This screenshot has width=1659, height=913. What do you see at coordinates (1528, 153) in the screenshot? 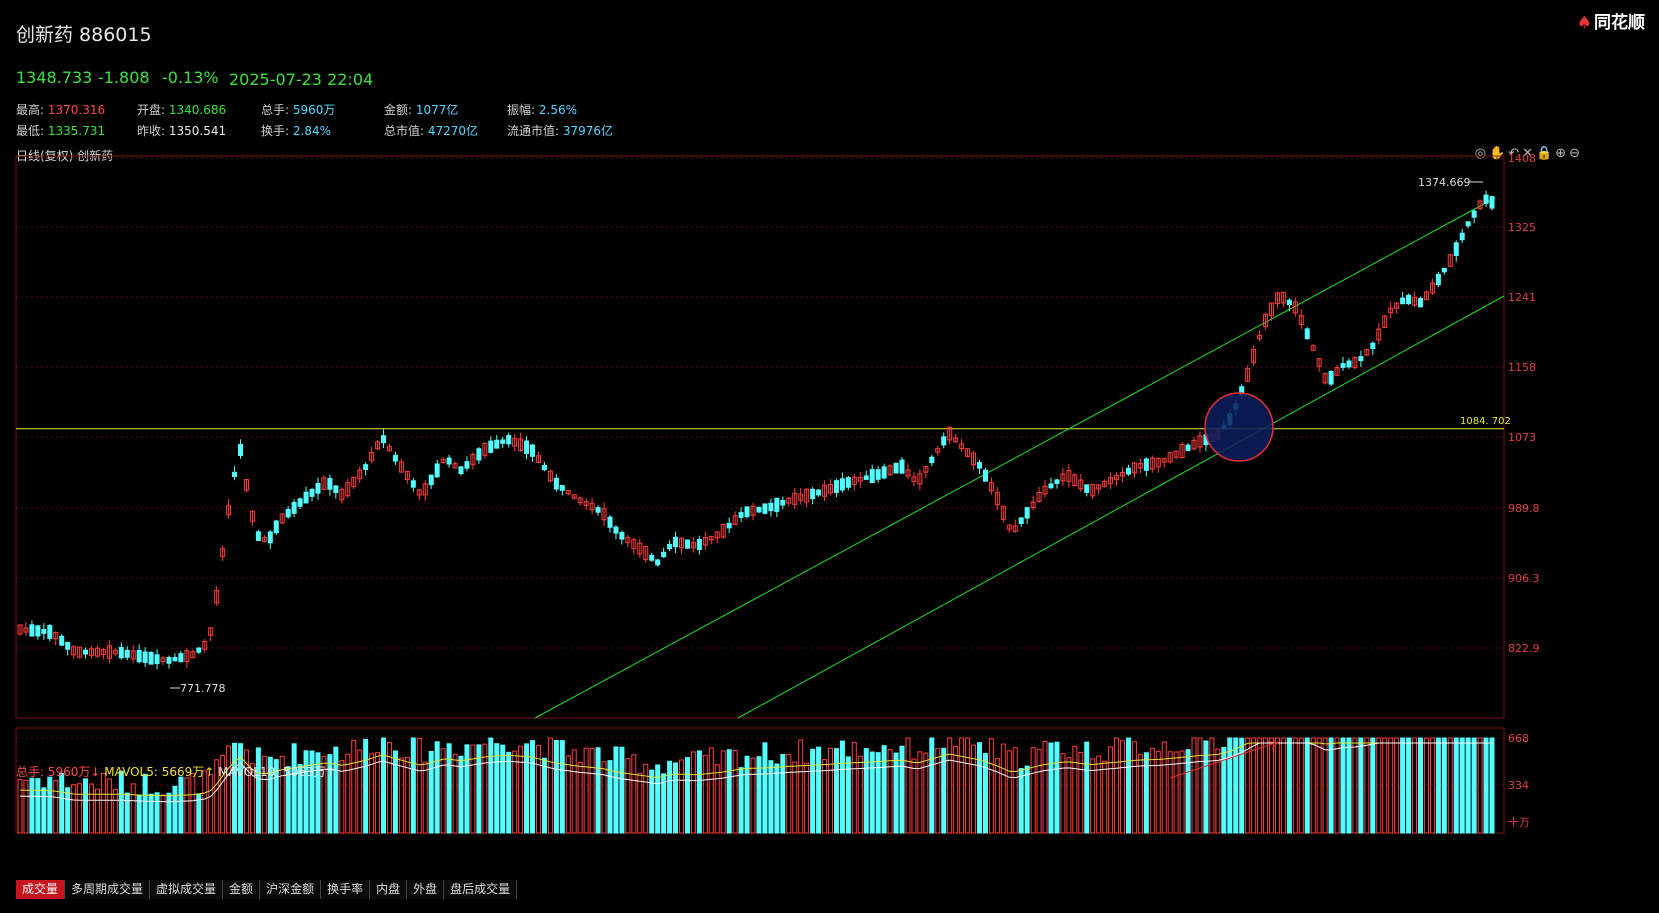
I see `chart-toolbar: ◎✋↶✕🔒⊕⊖` at bounding box center [1528, 153].